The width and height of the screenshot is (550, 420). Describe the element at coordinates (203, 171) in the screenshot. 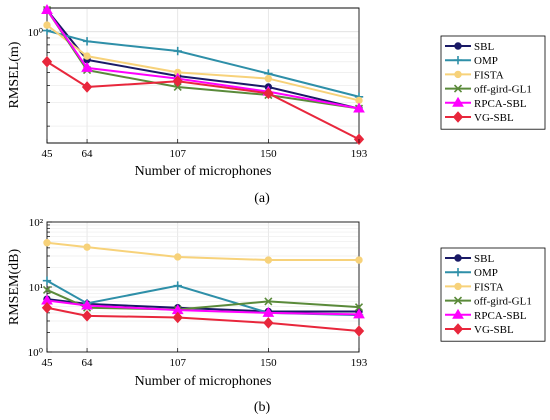

I see `panel-a-x-axis-label: Number of microphones` at that location.